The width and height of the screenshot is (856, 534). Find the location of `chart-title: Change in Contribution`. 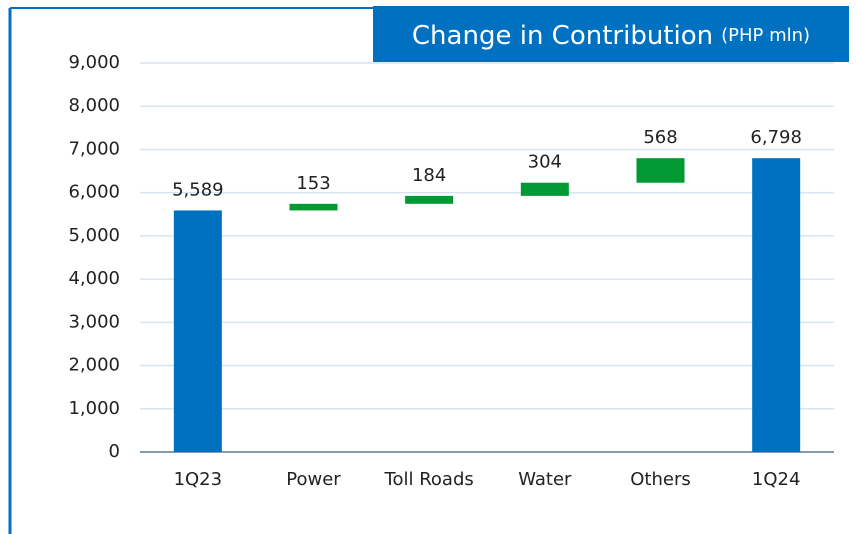

chart-title: Change in Contribution is located at coordinates (562, 36).